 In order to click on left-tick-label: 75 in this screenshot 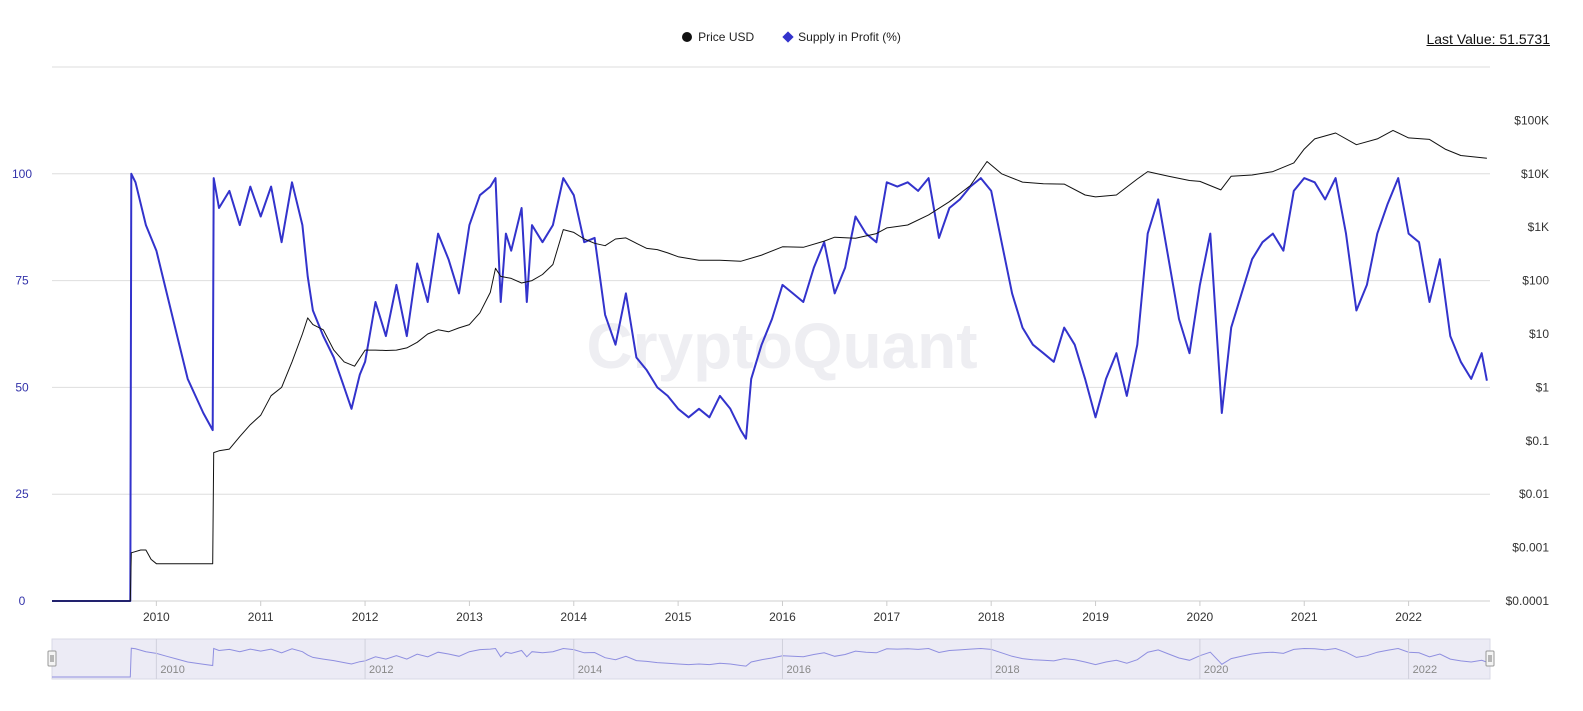, I will do `click(22, 281)`.